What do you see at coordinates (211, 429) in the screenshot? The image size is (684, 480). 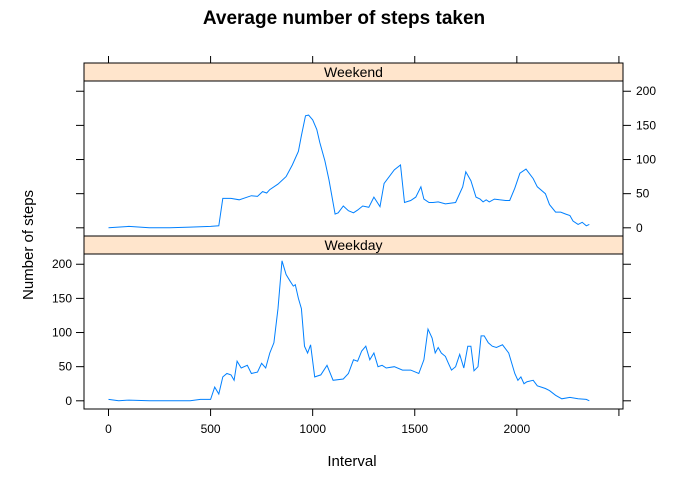 I see `x-tick-label: 500` at bounding box center [211, 429].